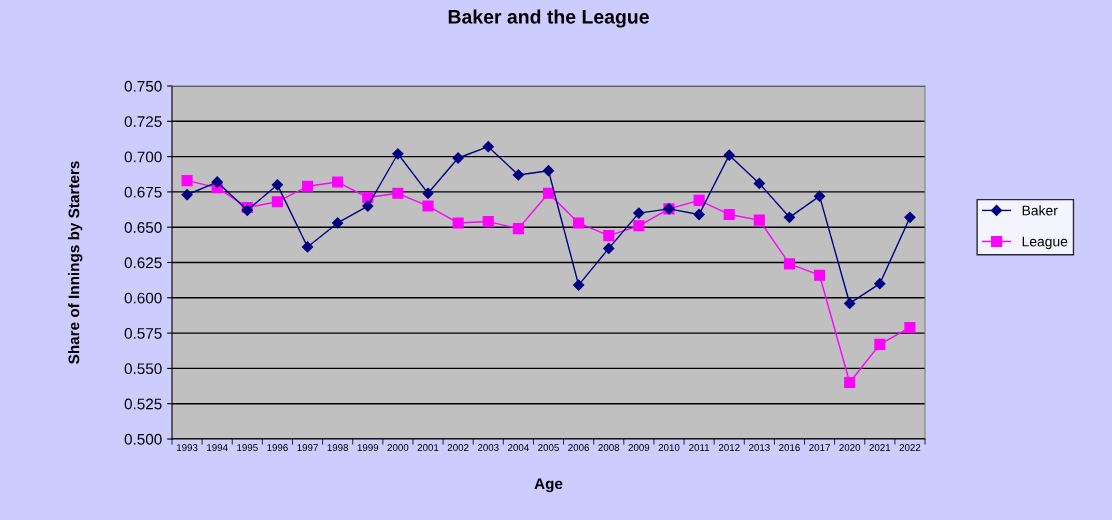 Image resolution: width=1112 pixels, height=520 pixels. Describe the element at coordinates (850, 447) in the screenshot. I see `x-tick-label: 2020` at that location.